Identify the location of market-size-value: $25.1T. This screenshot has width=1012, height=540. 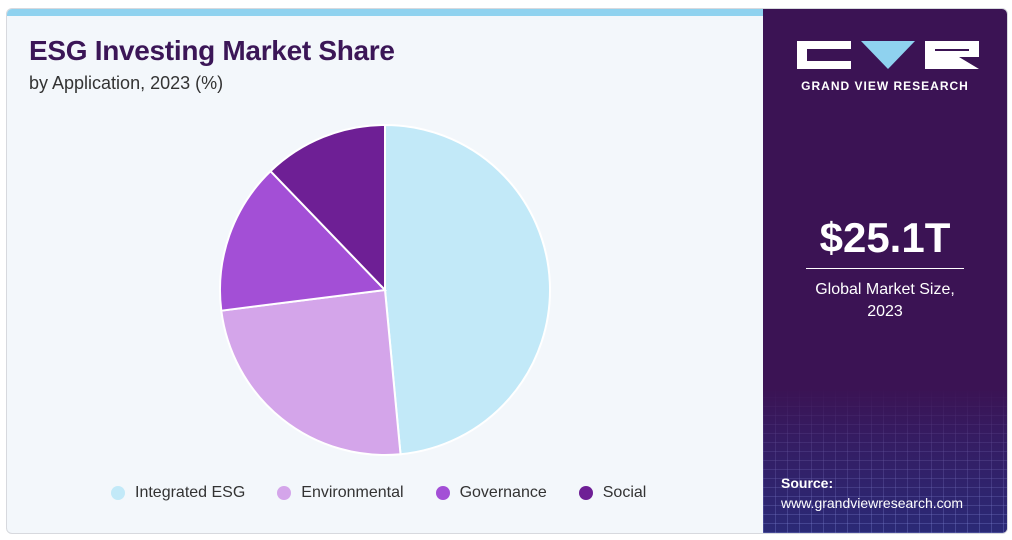
(885, 237).